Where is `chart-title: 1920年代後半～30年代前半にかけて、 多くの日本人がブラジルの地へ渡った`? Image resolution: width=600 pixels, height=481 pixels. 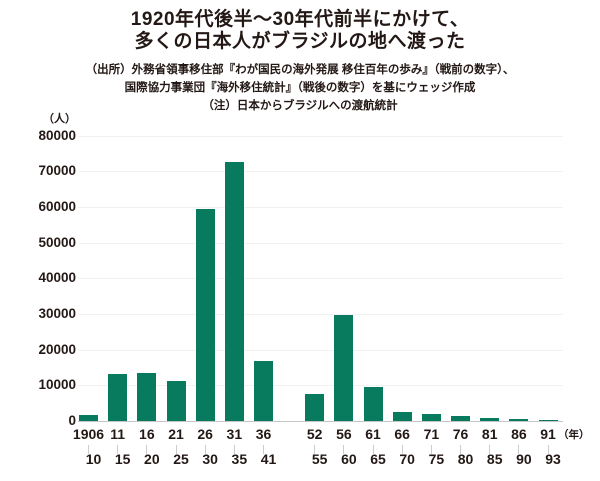
chart-title: 1920年代後半～30年代前半にかけて、 多くの日本人がブラジルの地へ渡った is located at coordinates (300, 31).